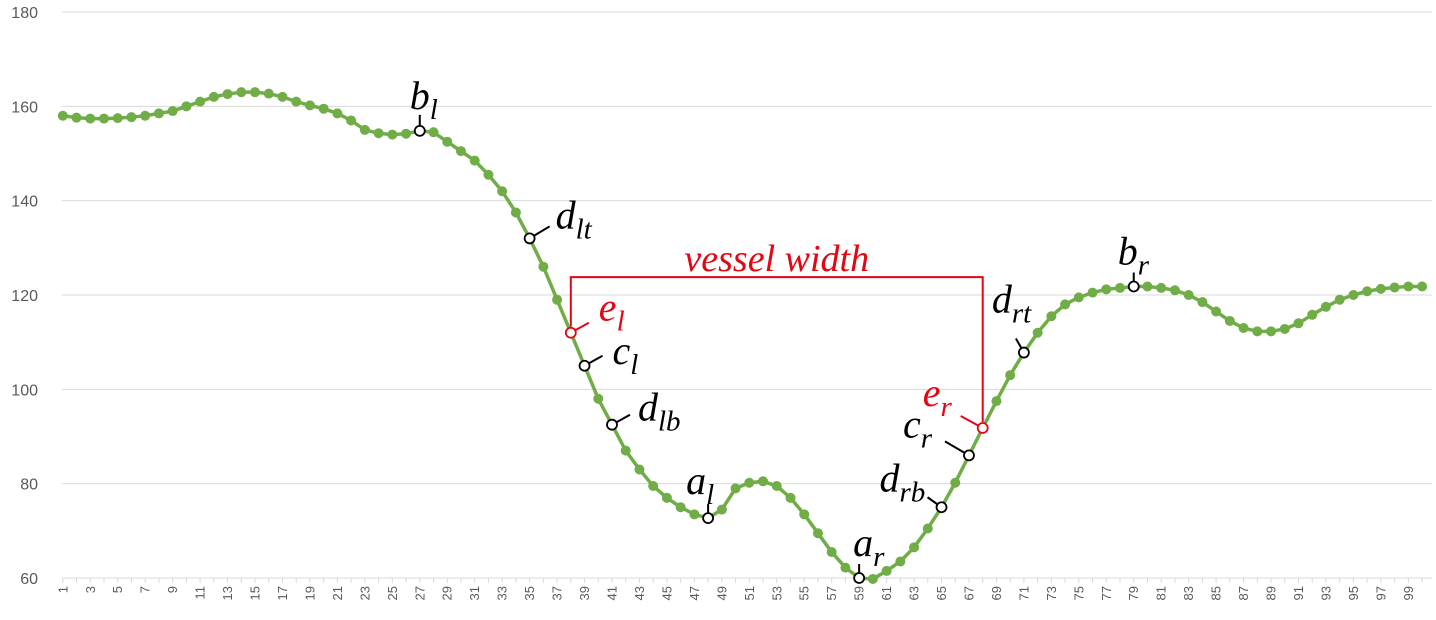  What do you see at coordinates (1133, 593) in the screenshot?
I see `x-tick-label: 79` at bounding box center [1133, 593].